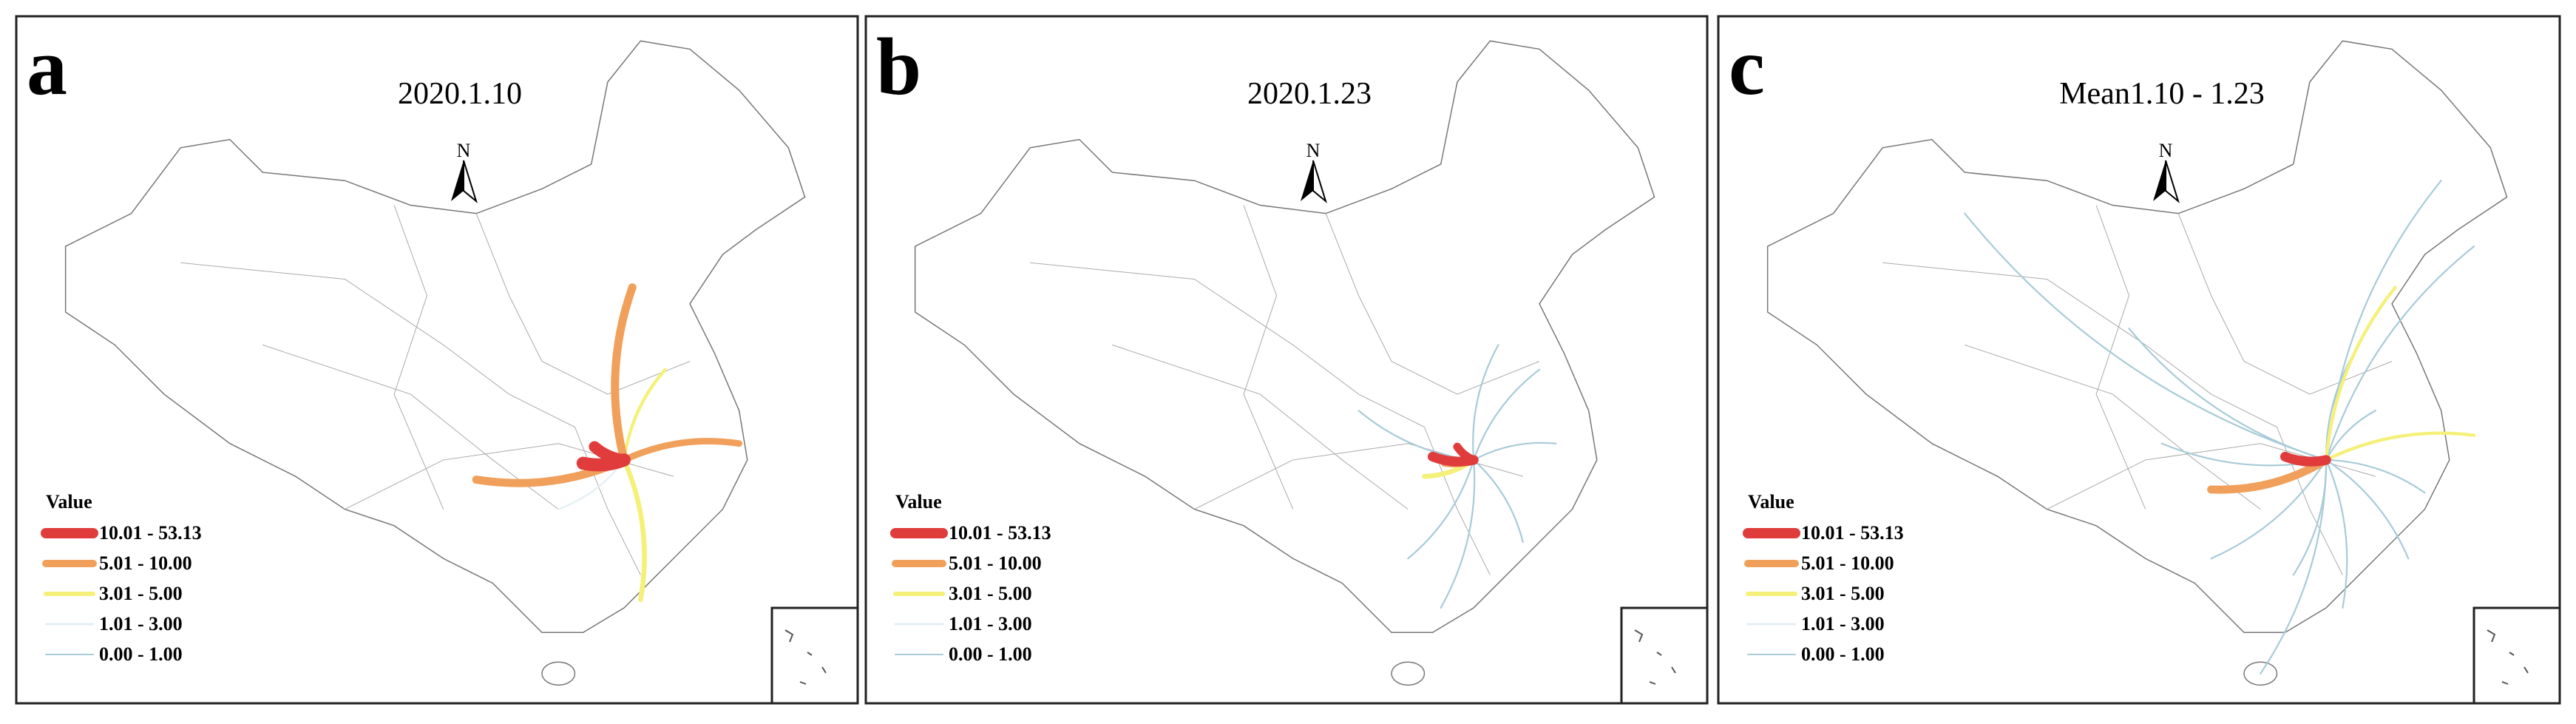 This screenshot has width=2576, height=724. Describe the element at coordinates (460, 94) in the screenshot. I see `panel-title: 2020.1.10` at that location.